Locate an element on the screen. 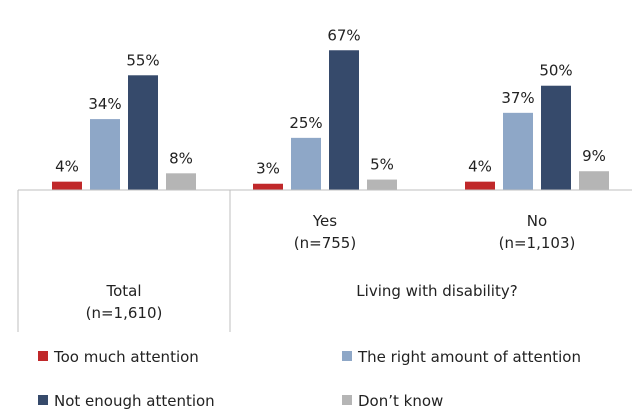 The height and width of the screenshot is (416, 639). category-label-no-line1: No is located at coordinates (537, 221).